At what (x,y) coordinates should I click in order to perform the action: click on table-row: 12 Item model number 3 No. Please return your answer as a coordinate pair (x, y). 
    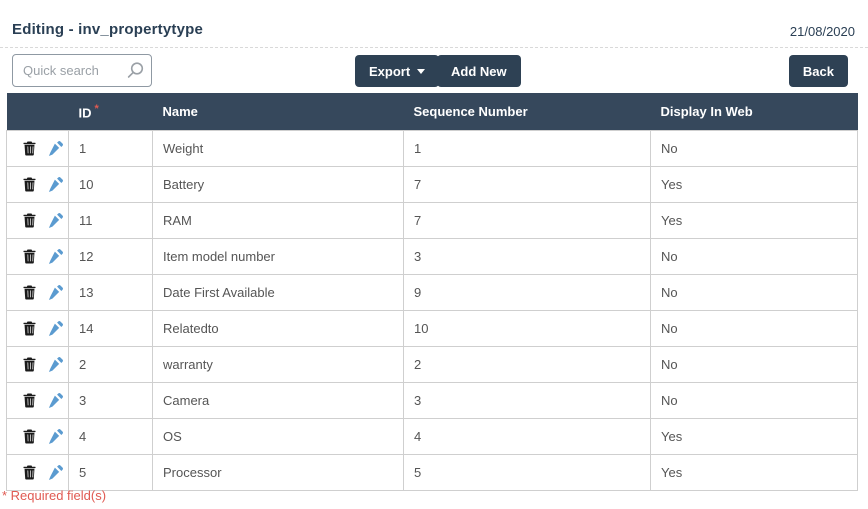
    Looking at the image, I should click on (432, 256).